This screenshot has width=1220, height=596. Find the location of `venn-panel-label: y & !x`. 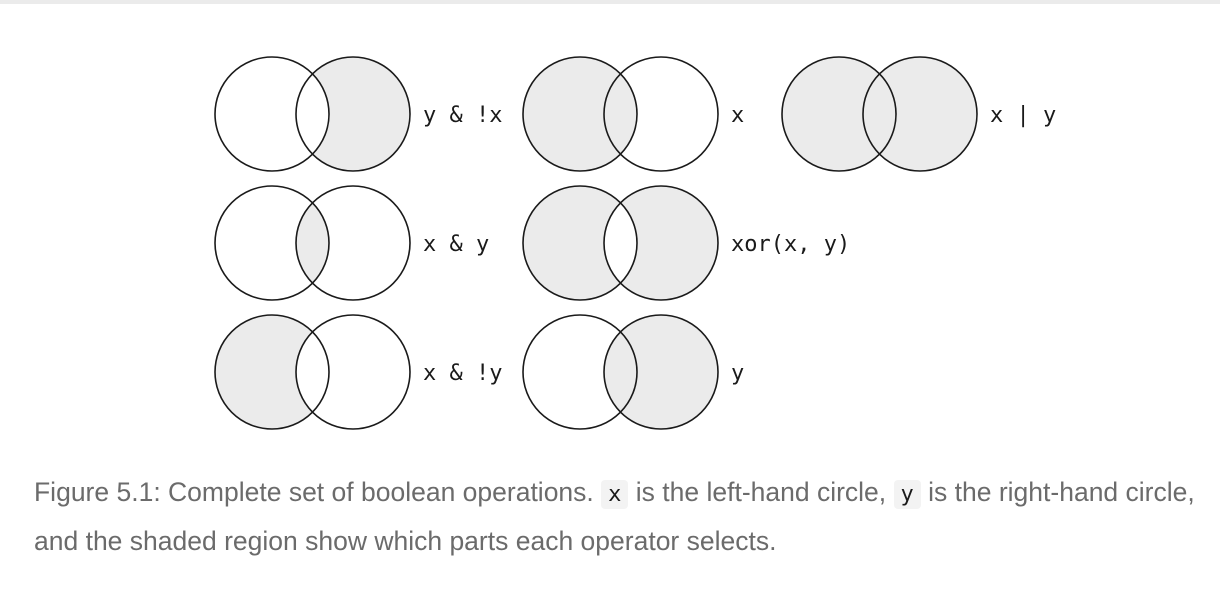

venn-panel-label: y & !x is located at coordinates (462, 115).